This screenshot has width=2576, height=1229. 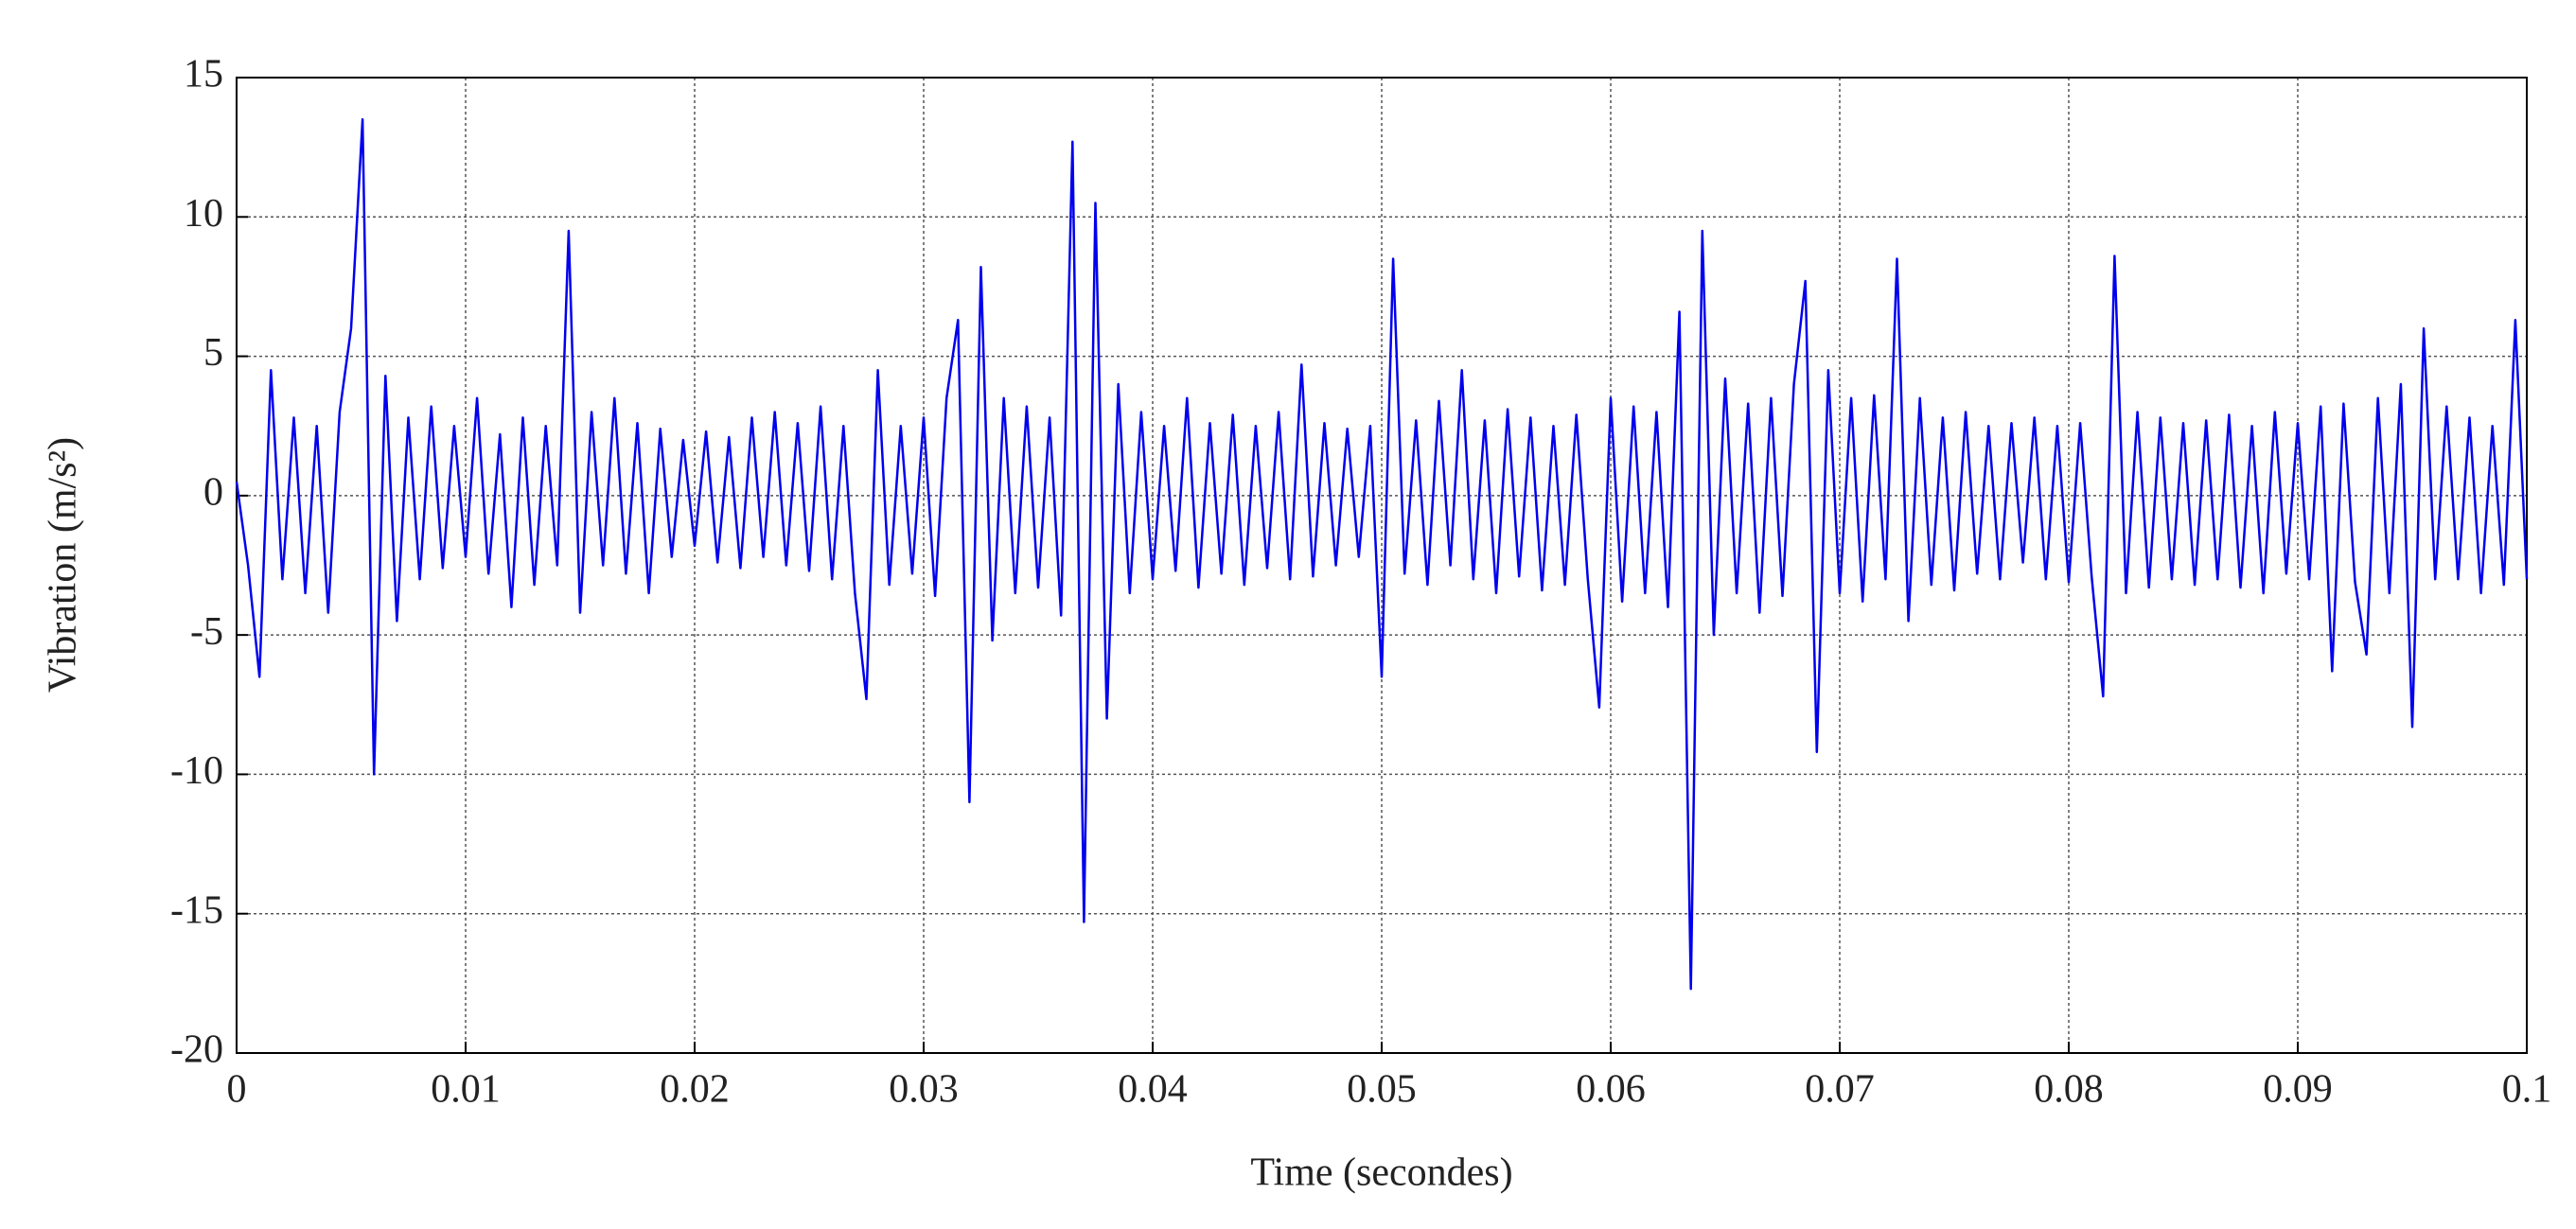 What do you see at coordinates (924, 1090) in the screenshot?
I see `x-tick-label: 0.03` at bounding box center [924, 1090].